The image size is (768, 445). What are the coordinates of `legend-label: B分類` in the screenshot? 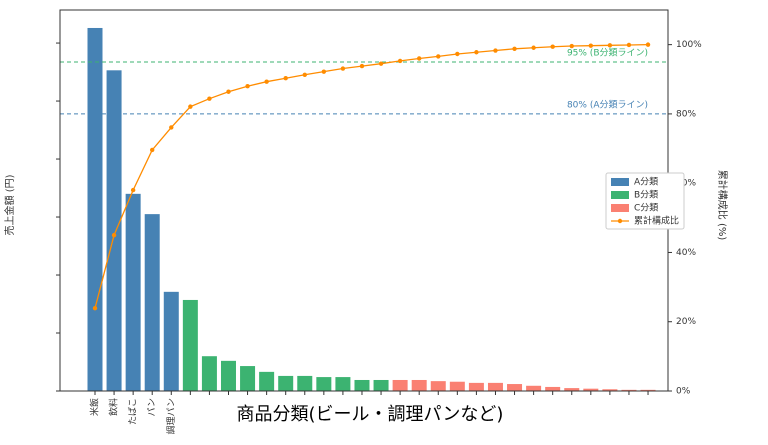 It's located at (646, 195).